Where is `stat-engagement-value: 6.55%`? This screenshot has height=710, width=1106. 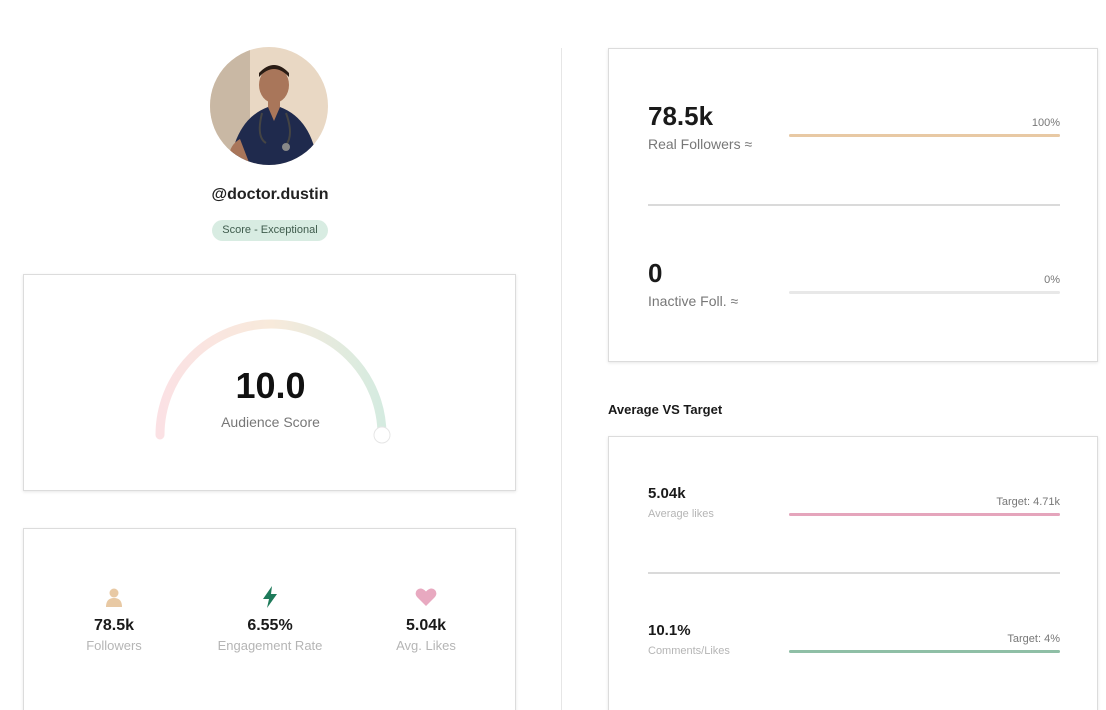 stat-engagement-value: 6.55% is located at coordinates (270, 625).